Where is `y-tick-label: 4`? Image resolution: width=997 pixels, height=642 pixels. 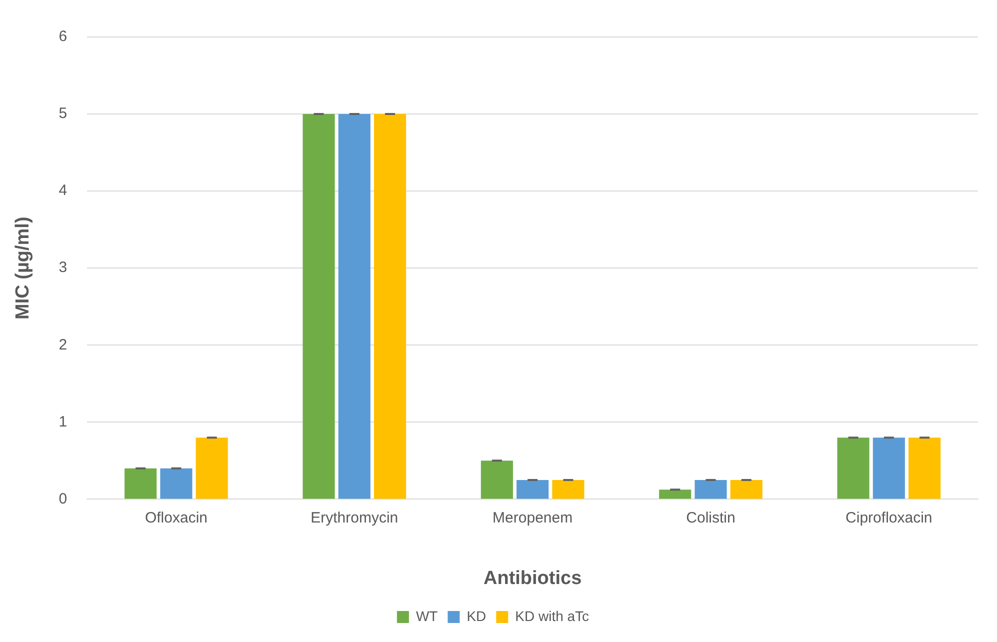 y-tick-label: 4 is located at coordinates (63, 191).